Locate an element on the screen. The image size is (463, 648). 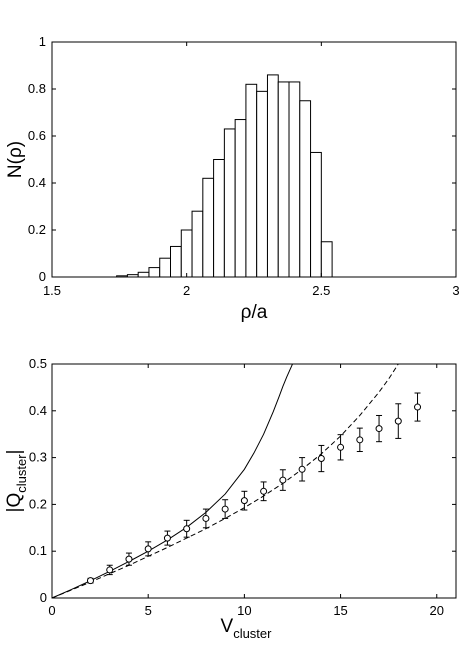
histogram-bars is located at coordinates (224, 176).